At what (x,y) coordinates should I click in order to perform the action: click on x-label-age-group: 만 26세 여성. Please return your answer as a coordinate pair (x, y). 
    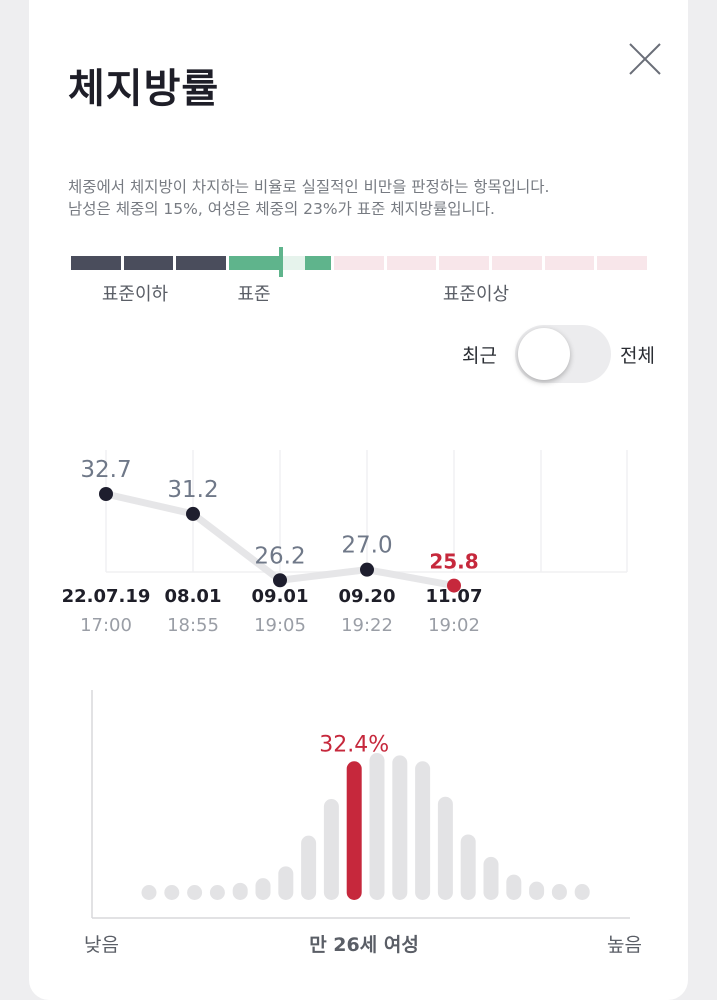
    Looking at the image, I should click on (364, 945).